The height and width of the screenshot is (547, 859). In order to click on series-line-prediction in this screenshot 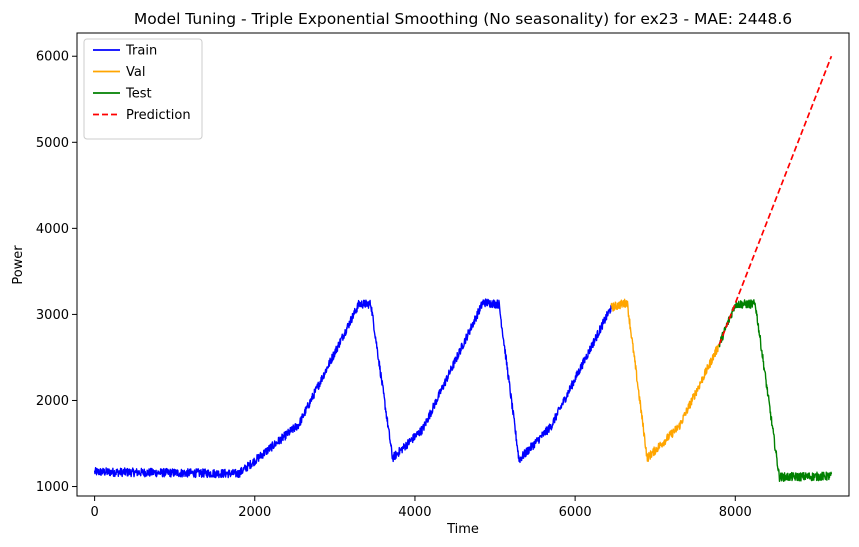, I will do `click(775, 200)`.